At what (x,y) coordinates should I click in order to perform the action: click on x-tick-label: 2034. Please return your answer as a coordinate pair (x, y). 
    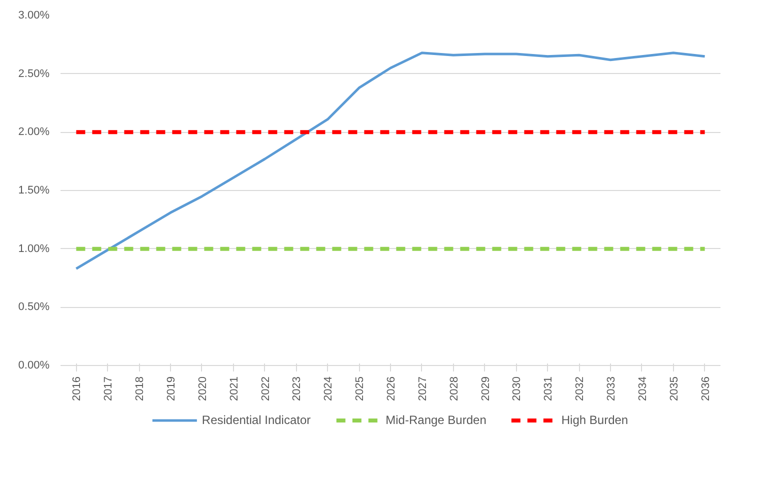
    Looking at the image, I should click on (642, 388).